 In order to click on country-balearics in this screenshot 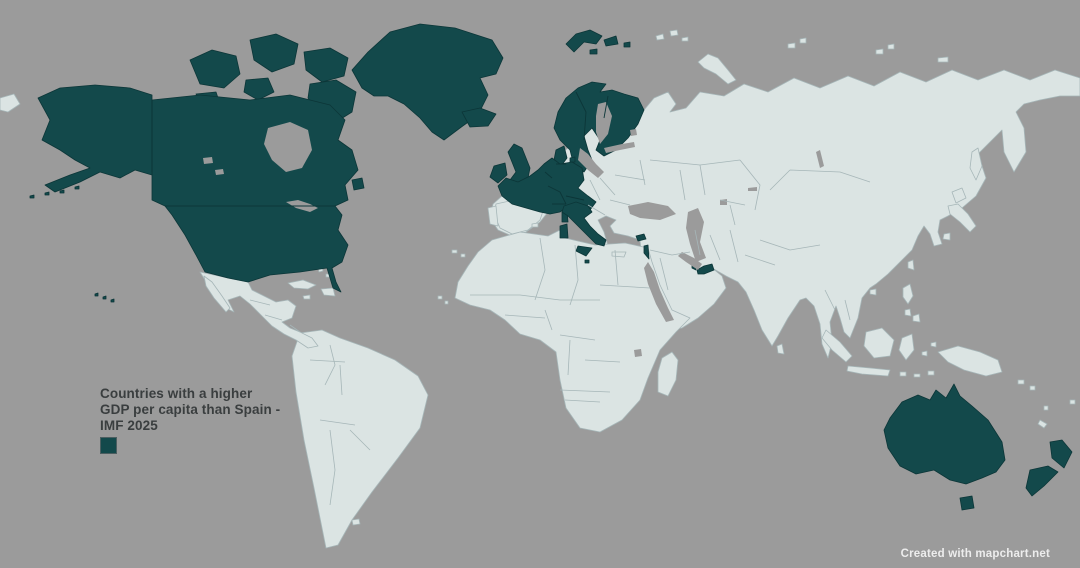, I will do `click(535, 225)`.